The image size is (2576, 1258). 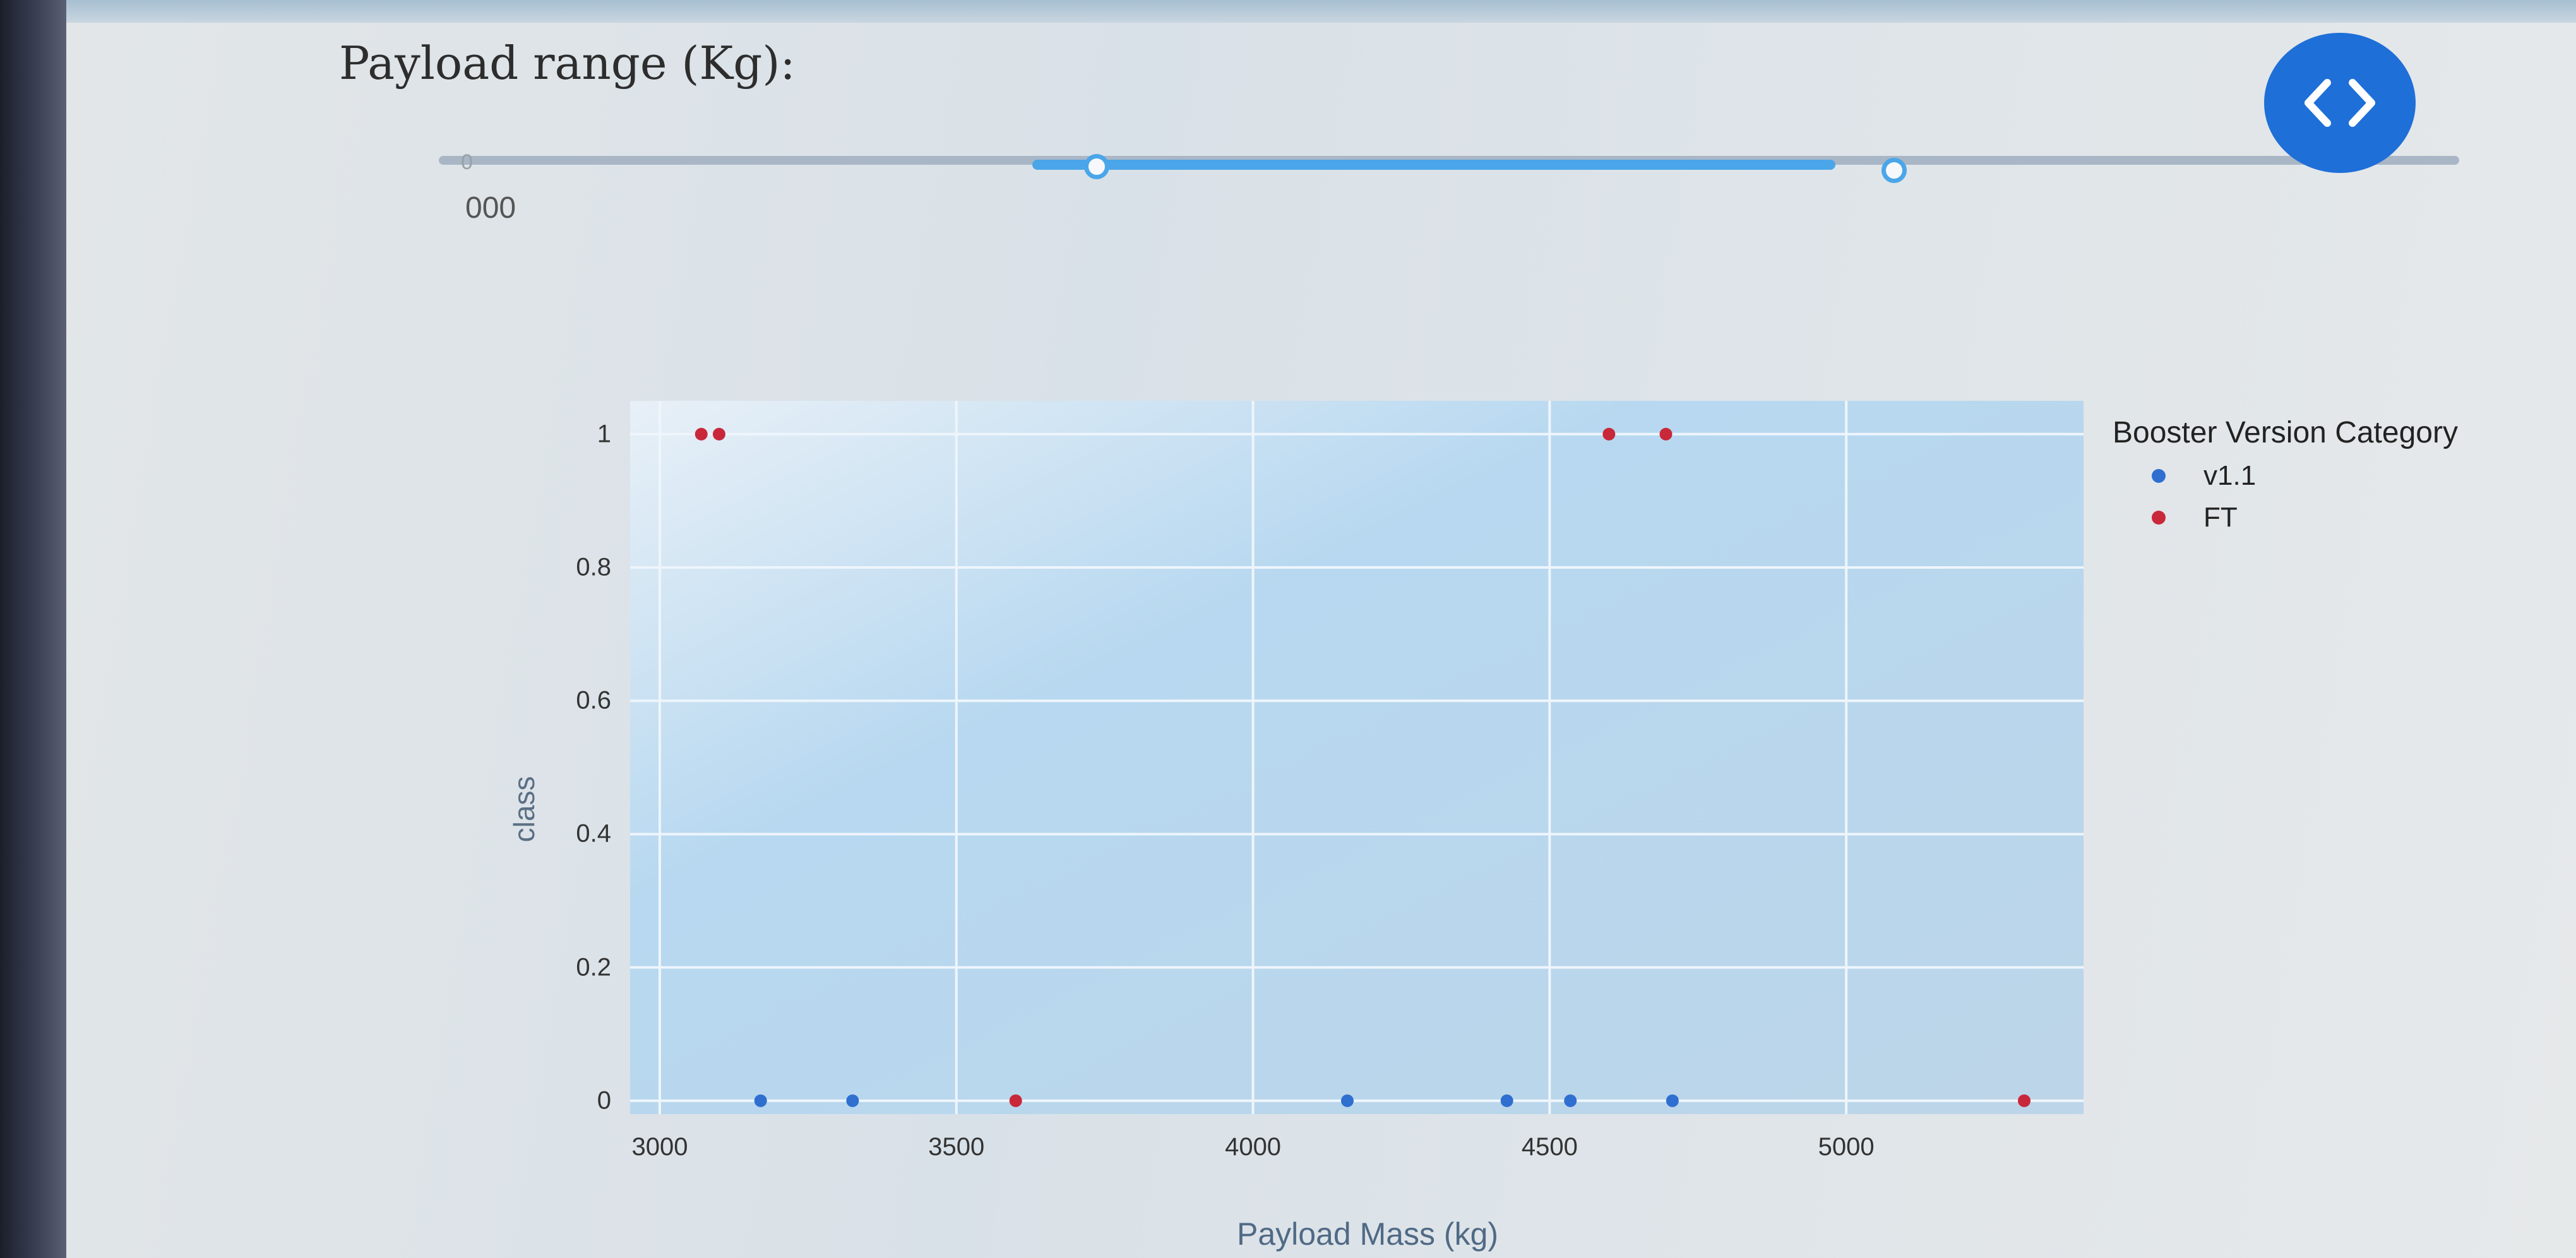 I want to click on payload-slider-min-label: 000, so click(x=490, y=208).